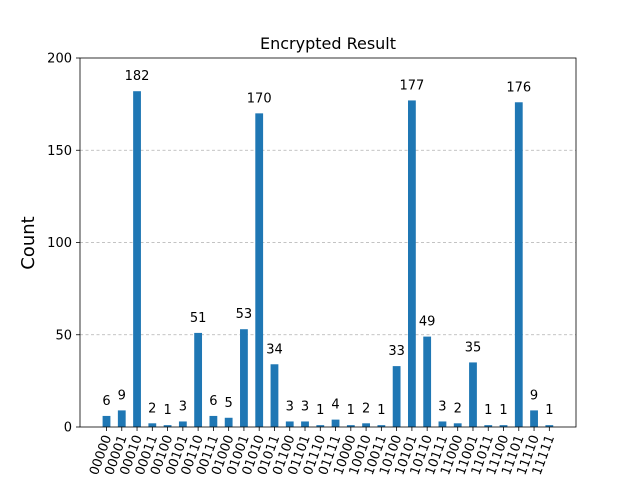 Image resolution: width=640 pixels, height=480 pixels. What do you see at coordinates (518, 87) in the screenshot?
I see `bar-value-label: 176` at bounding box center [518, 87].